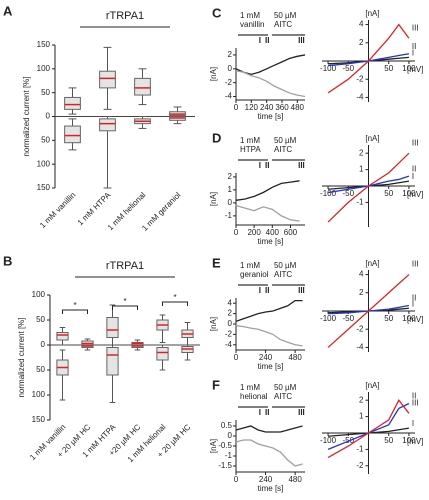 The width and height of the screenshot is (429, 500). Describe the element at coordinates (254, 232) in the screenshot. I see `x-tick-label: 200` at that location.